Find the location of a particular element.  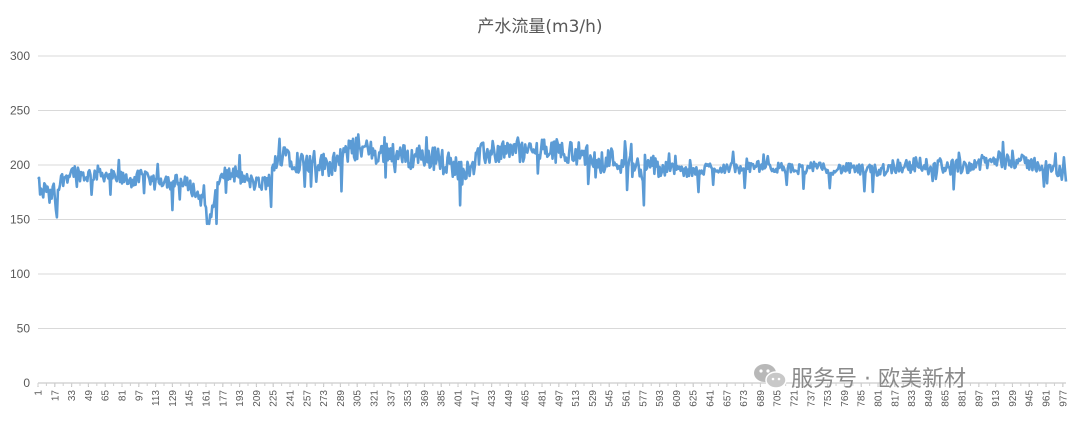

x-tick-label: 497 is located at coordinates (559, 398).